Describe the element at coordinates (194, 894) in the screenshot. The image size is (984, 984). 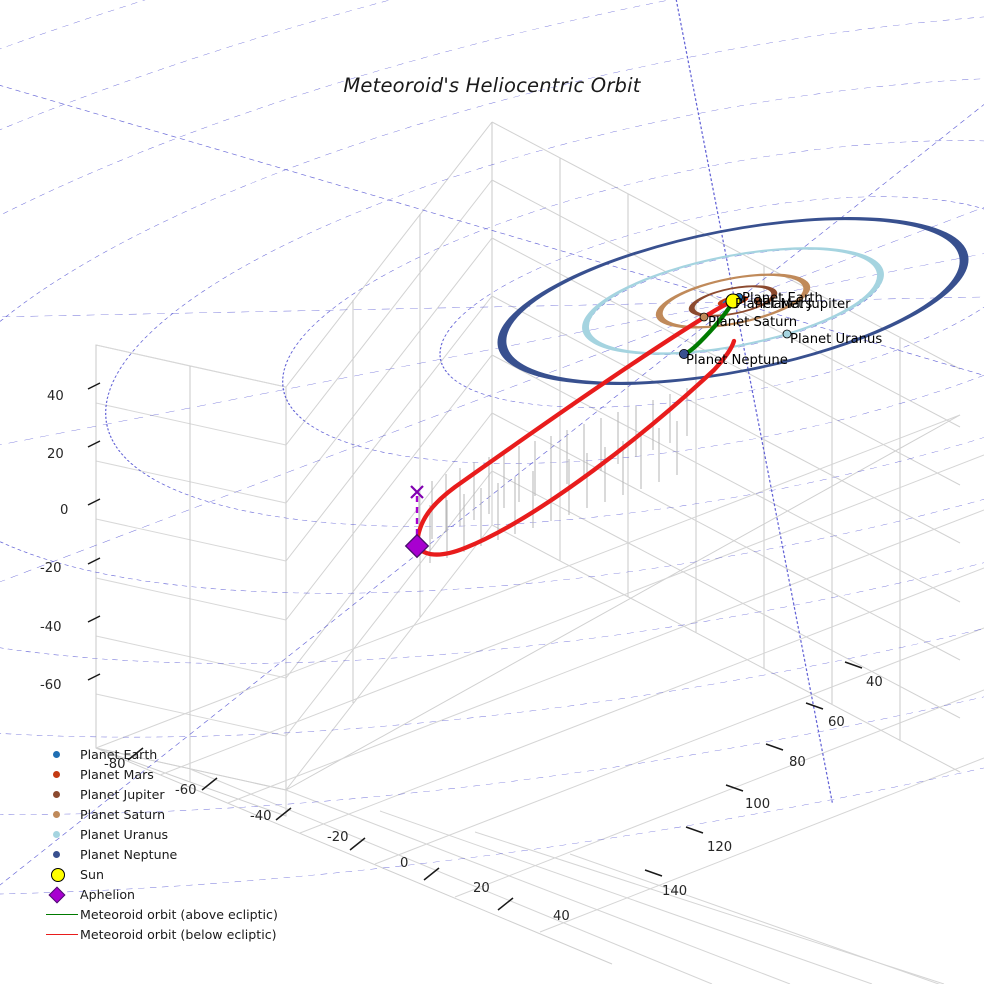
I see `legend-item: Aphelion` at that location.